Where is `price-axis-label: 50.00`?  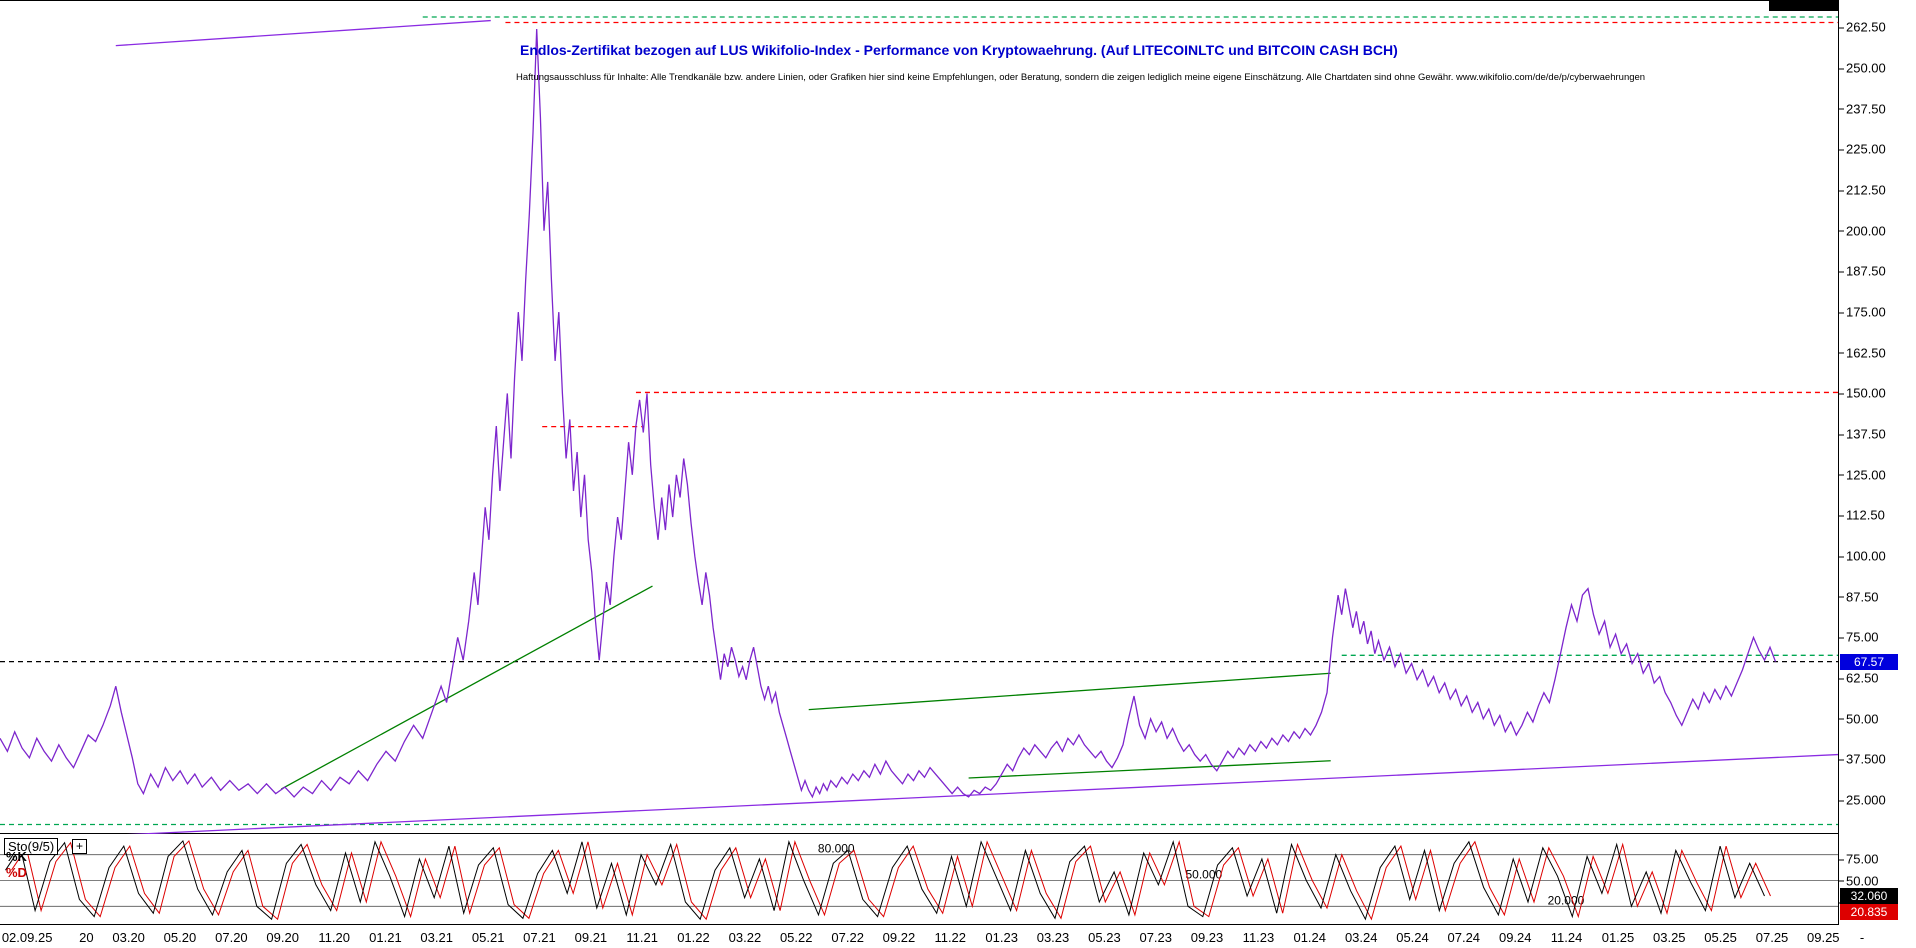
price-axis-label: 50.00 is located at coordinates (1858, 719).